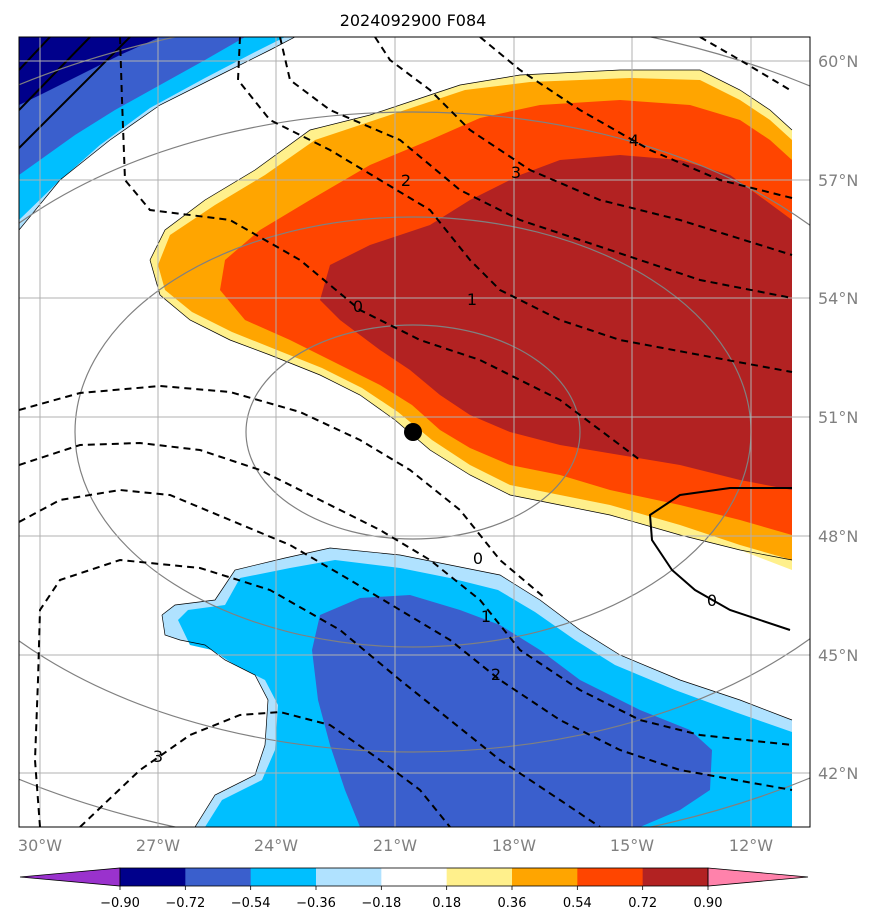 This screenshot has width=879, height=924. Describe the element at coordinates (514, 845) in the screenshot. I see `lon-label: 18°W` at that location.